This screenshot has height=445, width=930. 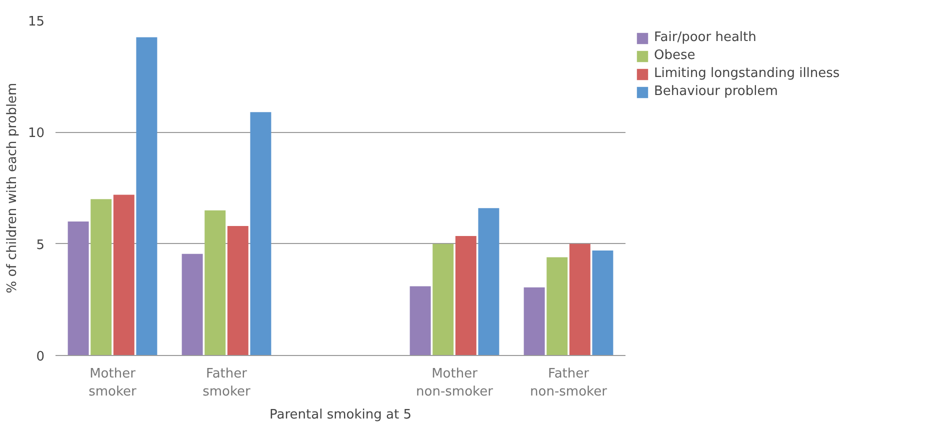 What do you see at coordinates (341, 415) in the screenshot?
I see `x-axis-title: Parental smoking at 5` at bounding box center [341, 415].